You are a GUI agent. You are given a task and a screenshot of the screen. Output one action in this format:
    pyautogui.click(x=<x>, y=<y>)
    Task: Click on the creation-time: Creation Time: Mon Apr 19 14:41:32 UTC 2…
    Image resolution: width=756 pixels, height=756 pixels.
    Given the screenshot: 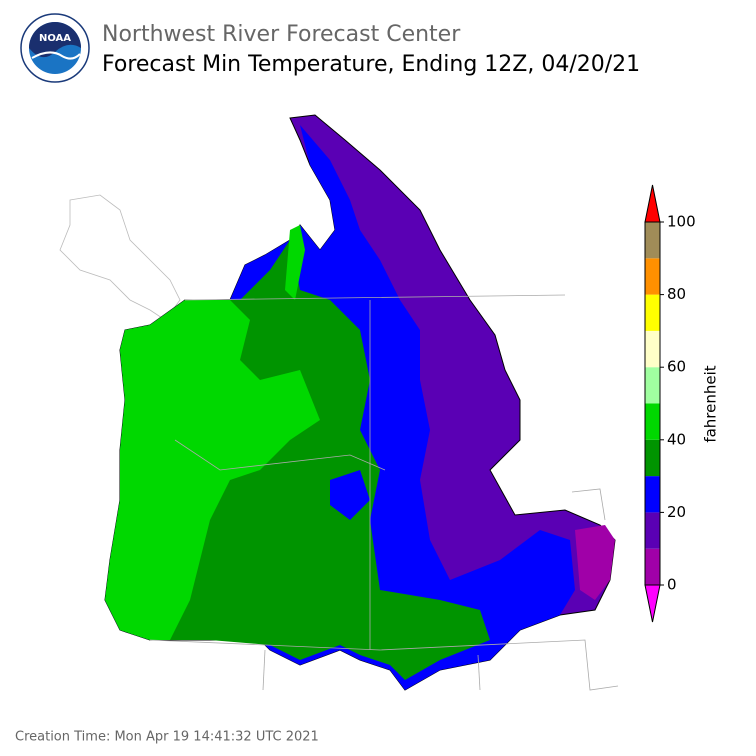 What is the action you would take?
    pyautogui.click(x=167, y=737)
    